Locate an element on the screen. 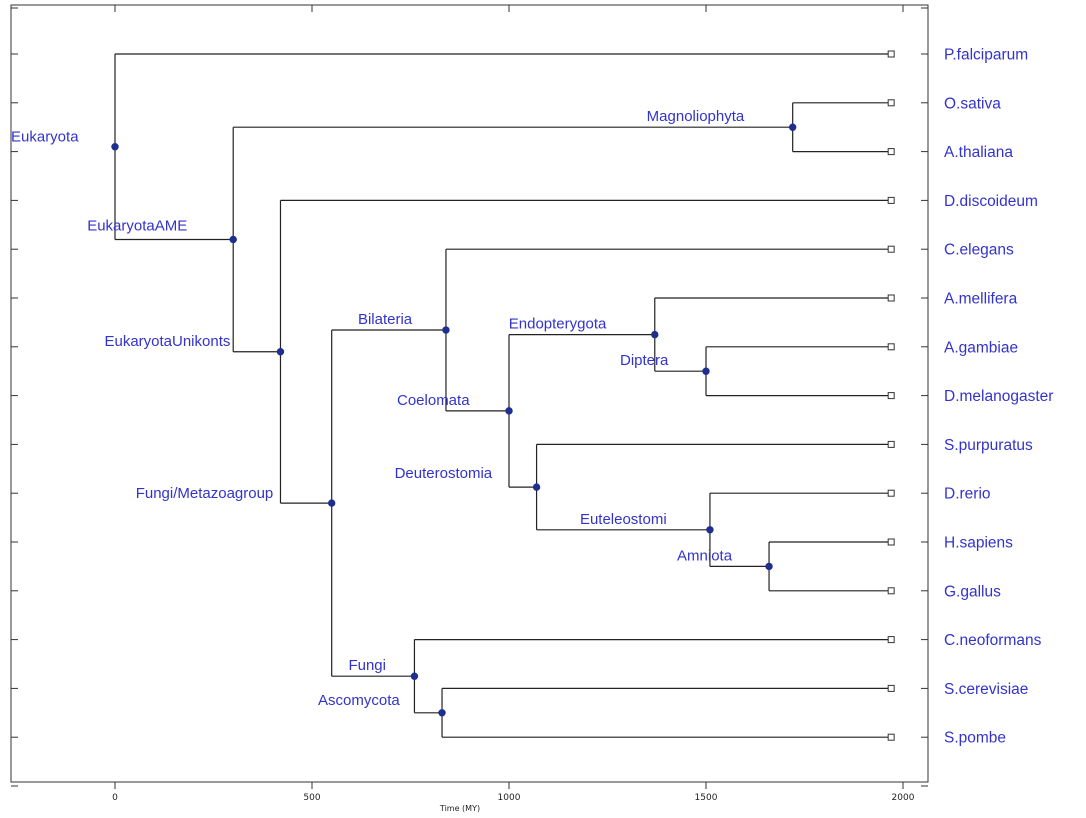 This screenshot has height=818, width=1086. clade-label: Endopterygota is located at coordinates (558, 324).